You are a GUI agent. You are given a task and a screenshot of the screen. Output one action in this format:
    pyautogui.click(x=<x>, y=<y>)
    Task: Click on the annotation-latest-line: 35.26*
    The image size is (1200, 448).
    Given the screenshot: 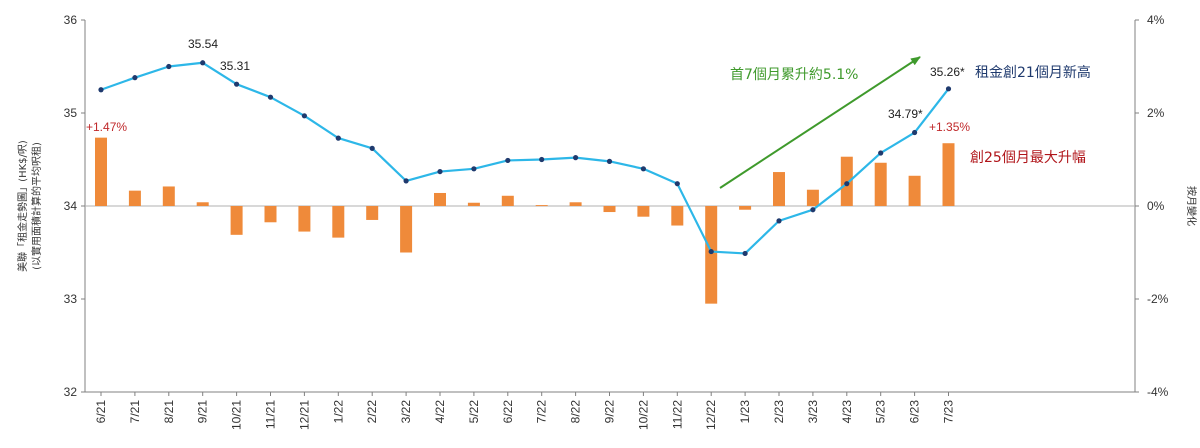 What is the action you would take?
    pyautogui.click(x=947, y=72)
    